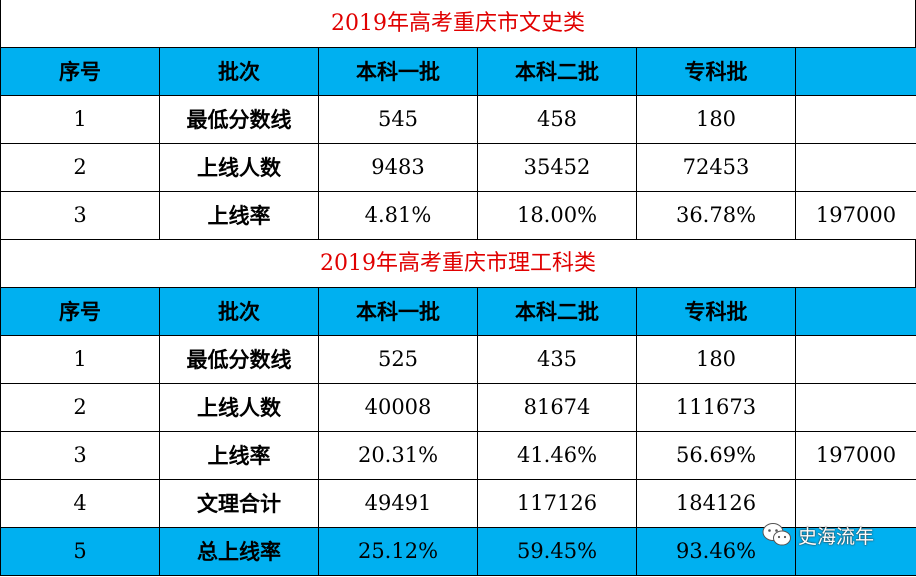  What do you see at coordinates (716, 455) in the screenshot?
I see `cell: 56.69%` at bounding box center [716, 455].